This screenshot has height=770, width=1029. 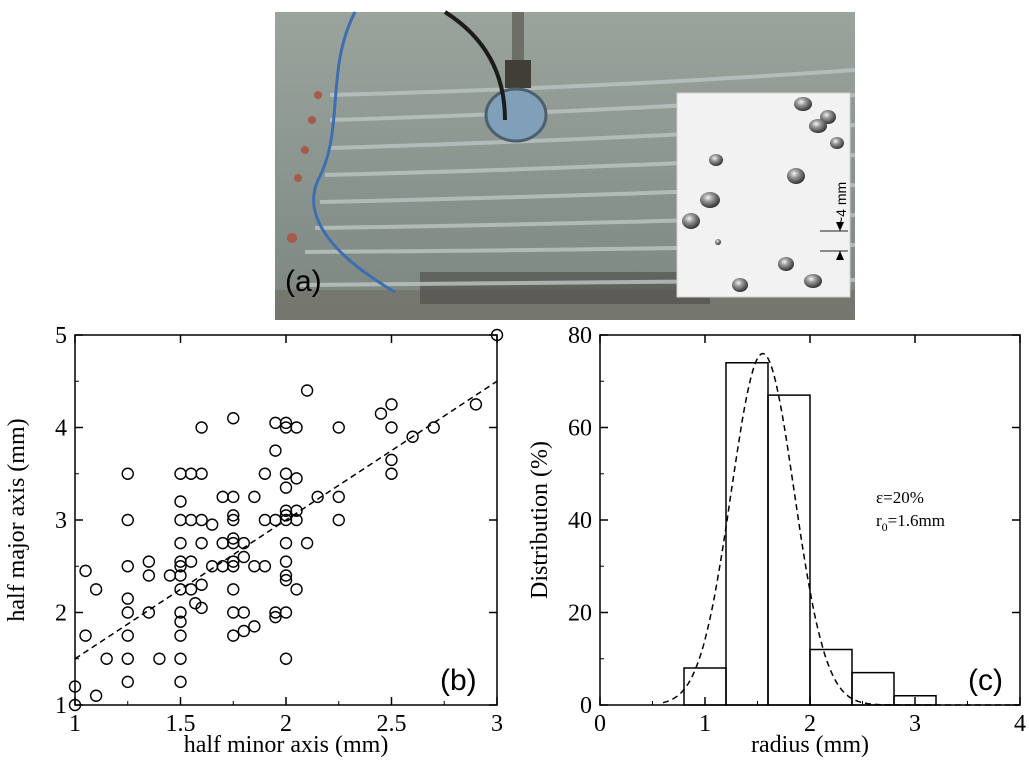 I want to click on fit-line, so click(x=286, y=520).